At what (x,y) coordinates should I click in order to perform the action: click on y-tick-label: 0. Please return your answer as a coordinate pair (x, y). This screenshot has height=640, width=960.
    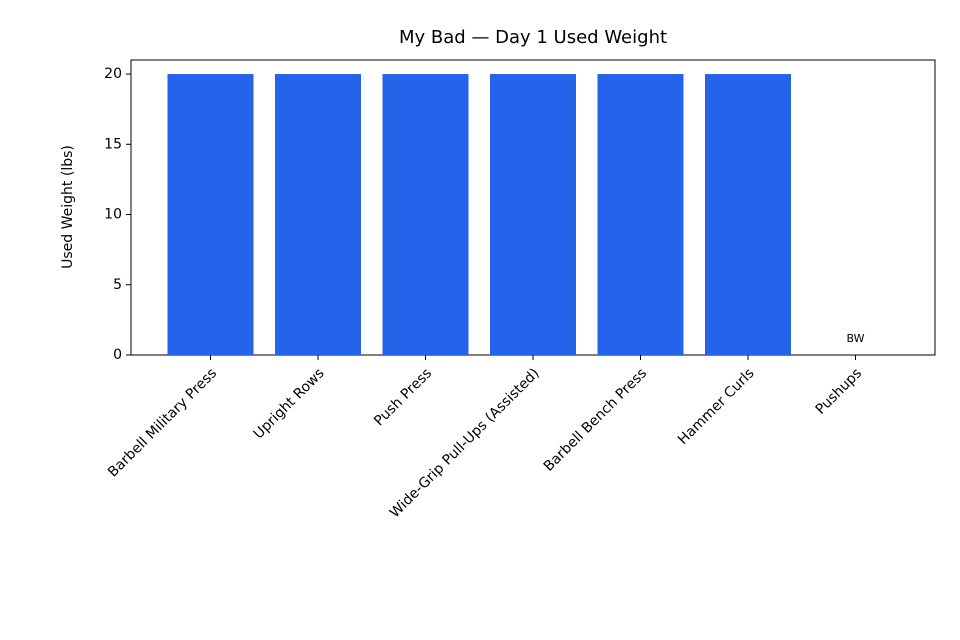
    Looking at the image, I should click on (117, 355).